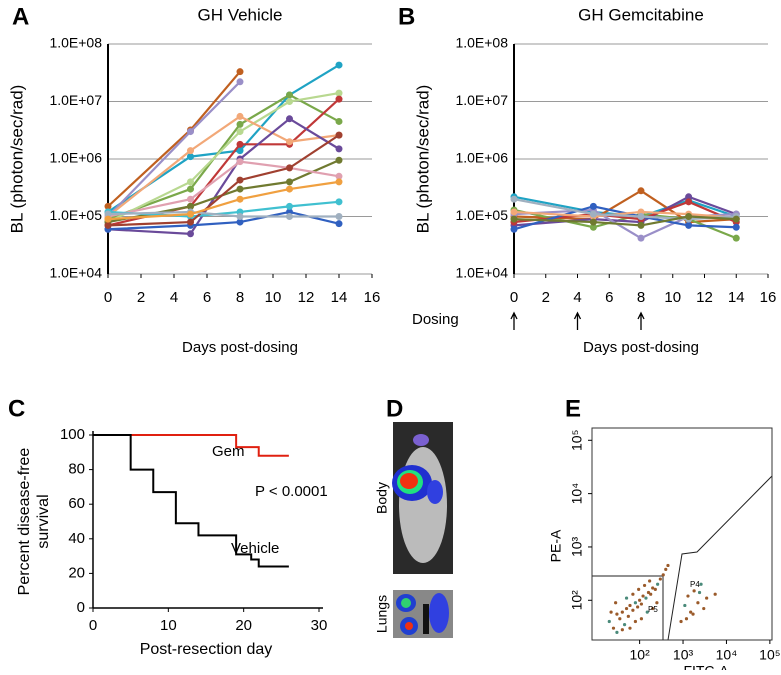 This screenshot has width=781, height=675. Describe the element at coordinates (481, 215) in the screenshot. I see `y-tick-label: 1.0E+05` at that location.